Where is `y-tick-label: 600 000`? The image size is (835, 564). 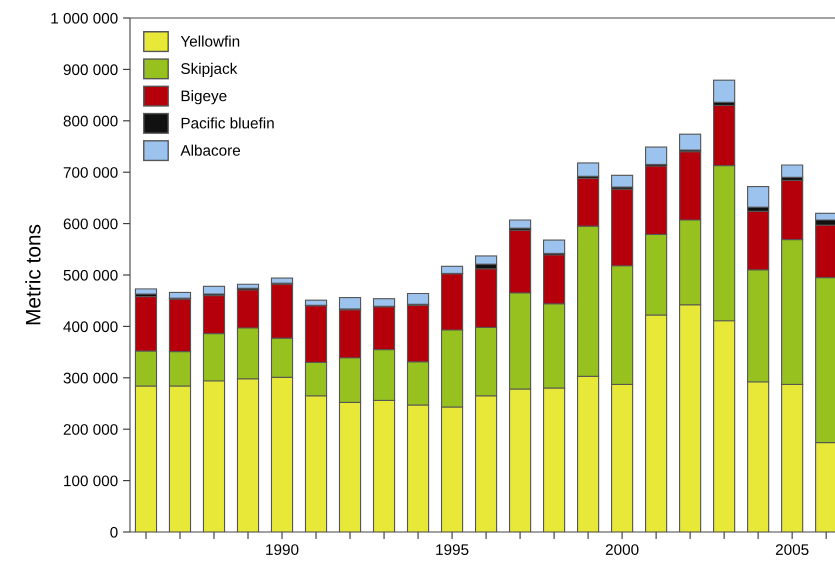
y-tick-label: 600 000 is located at coordinates (91, 224).